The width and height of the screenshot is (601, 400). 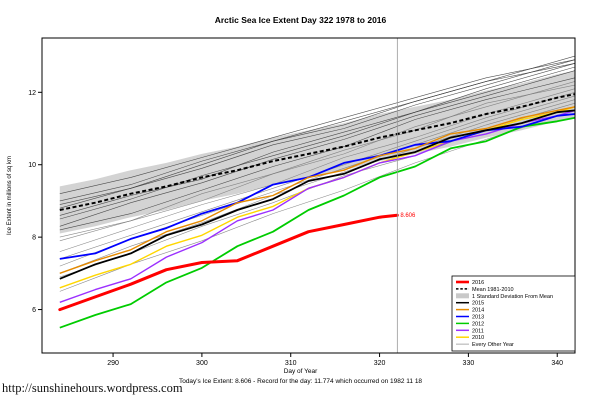 I want to click on x-tick-label: 340, so click(x=557, y=363).